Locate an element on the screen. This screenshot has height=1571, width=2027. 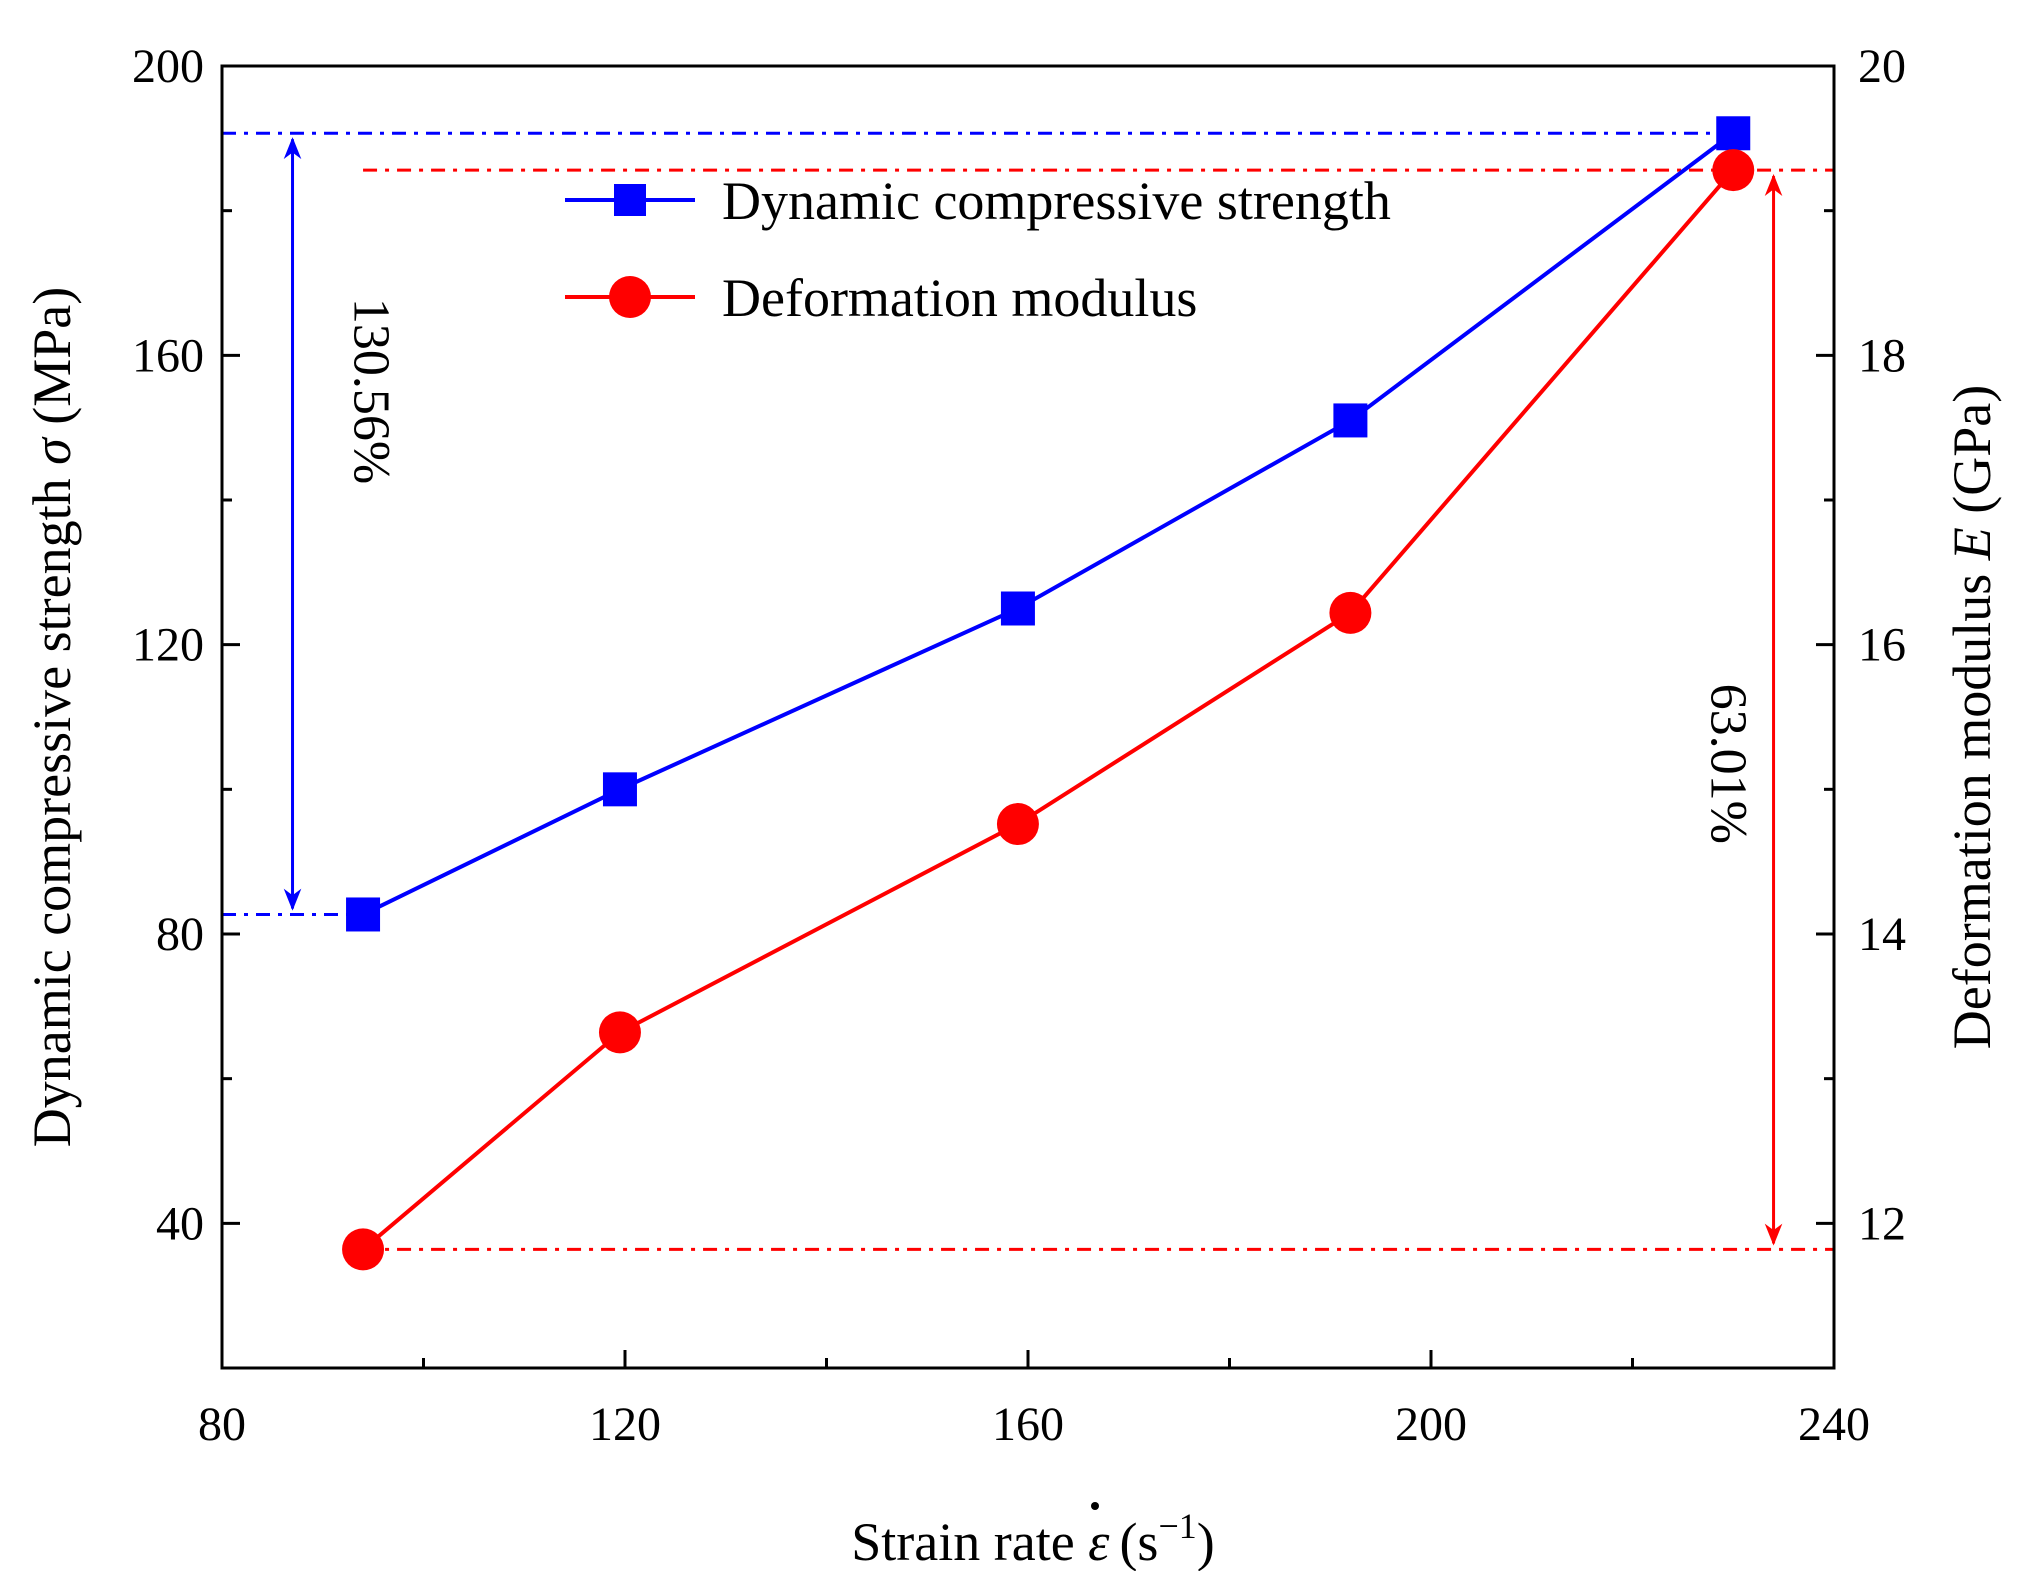
y-right-title-symbol: E is located at coordinates (1972, 544).